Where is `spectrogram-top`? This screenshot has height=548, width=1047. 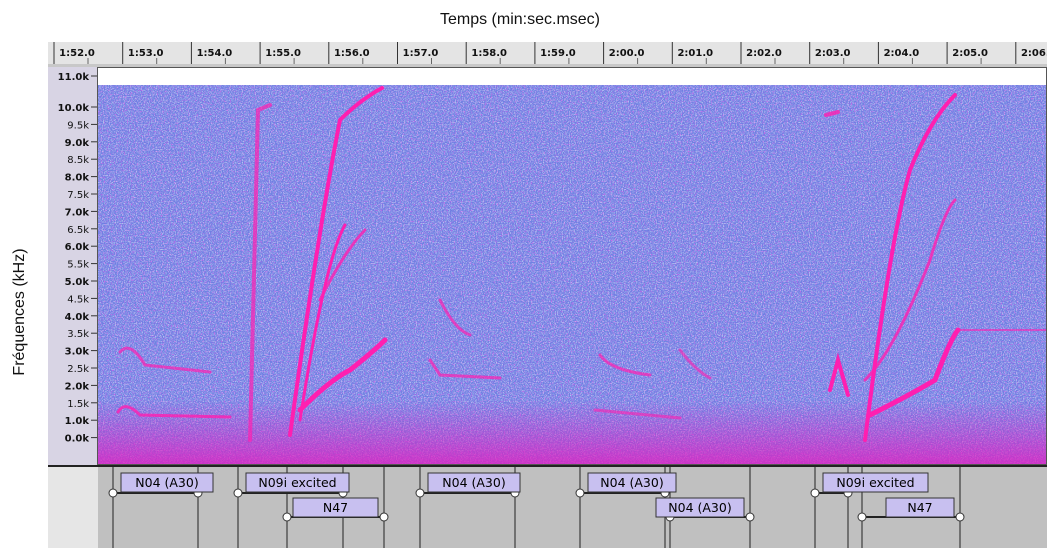
spectrogram-top is located at coordinates (572, 76).